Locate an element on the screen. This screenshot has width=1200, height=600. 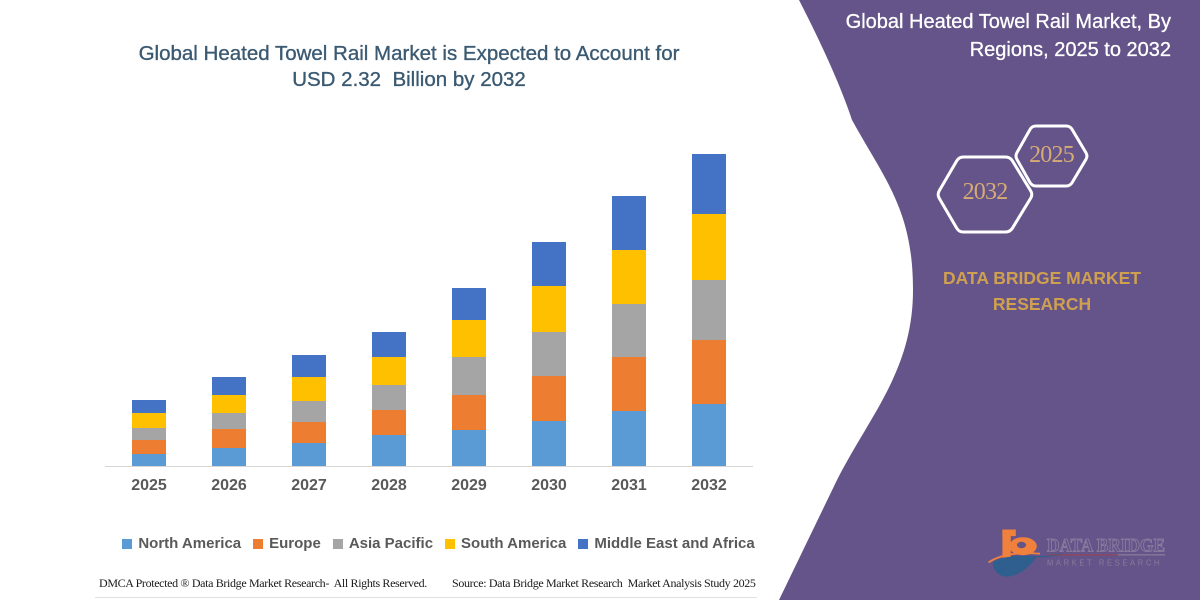
svg-text: MARKET RESEARCH is located at coordinates (1104, 563).